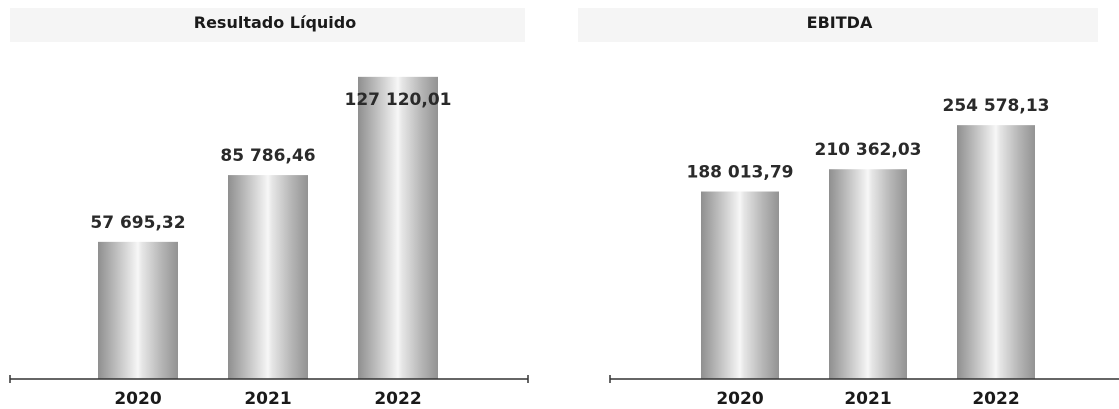 Image resolution: width=1119 pixels, height=409 pixels. What do you see at coordinates (137, 223) in the screenshot?
I see `data-label-2020: 57 695,32` at bounding box center [137, 223].